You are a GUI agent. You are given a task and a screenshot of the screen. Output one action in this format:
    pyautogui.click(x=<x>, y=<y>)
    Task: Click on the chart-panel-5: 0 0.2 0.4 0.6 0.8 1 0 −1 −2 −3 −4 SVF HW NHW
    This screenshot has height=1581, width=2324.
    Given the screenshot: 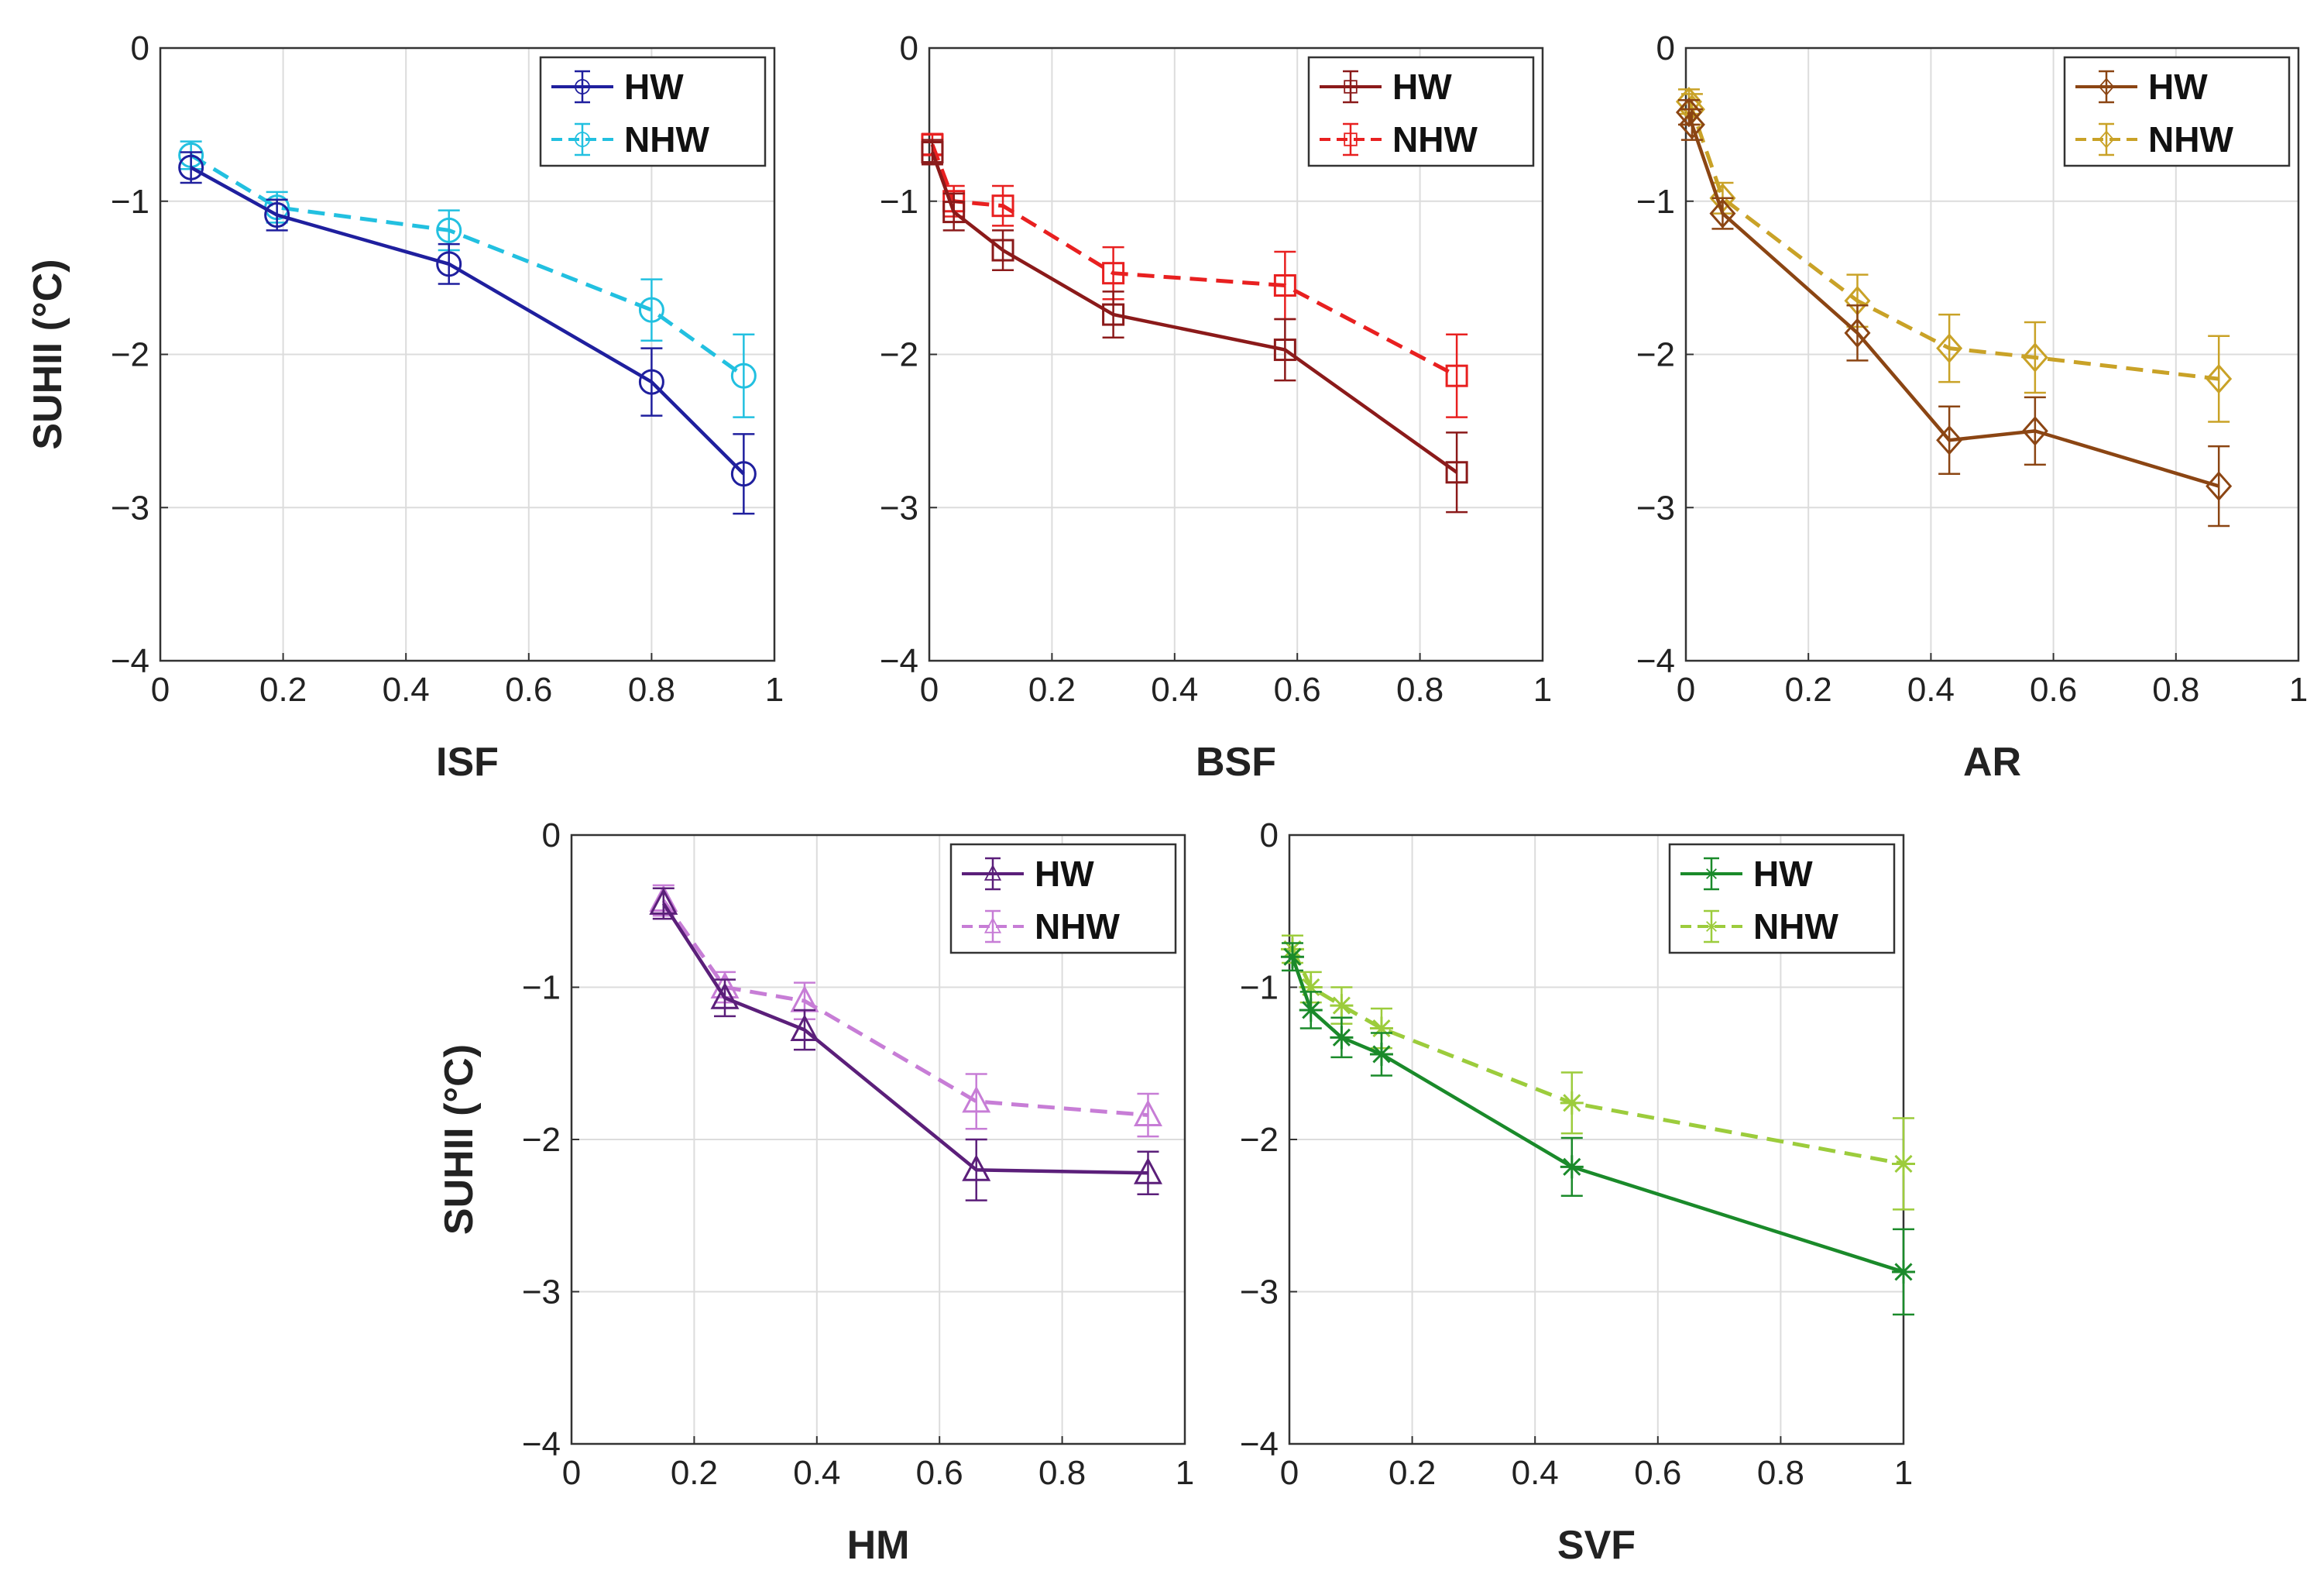 What is the action you would take?
    pyautogui.click(x=1577, y=1192)
    